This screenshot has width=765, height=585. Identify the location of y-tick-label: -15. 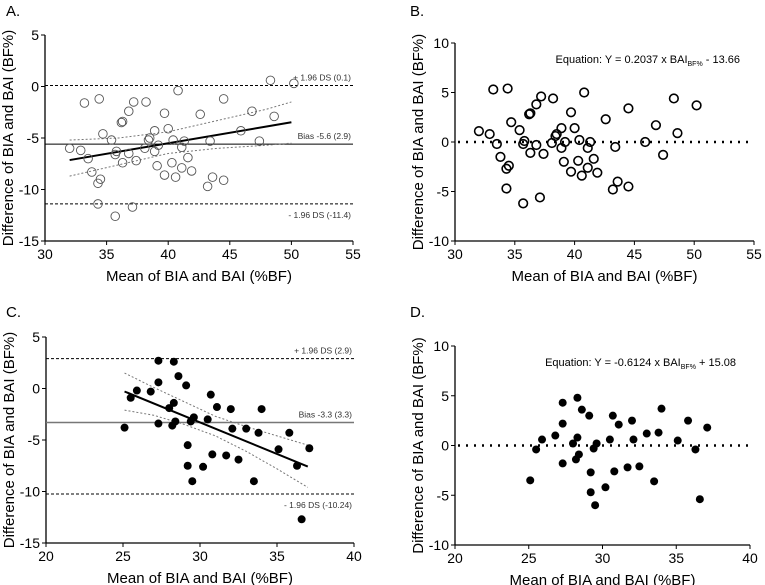
(29, 241).